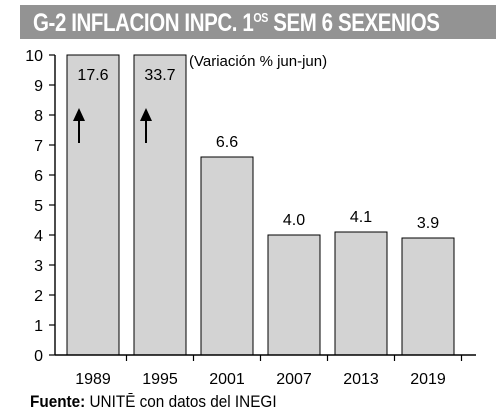  What do you see at coordinates (38, 326) in the screenshot?
I see `y-tick-label: 1` at bounding box center [38, 326].